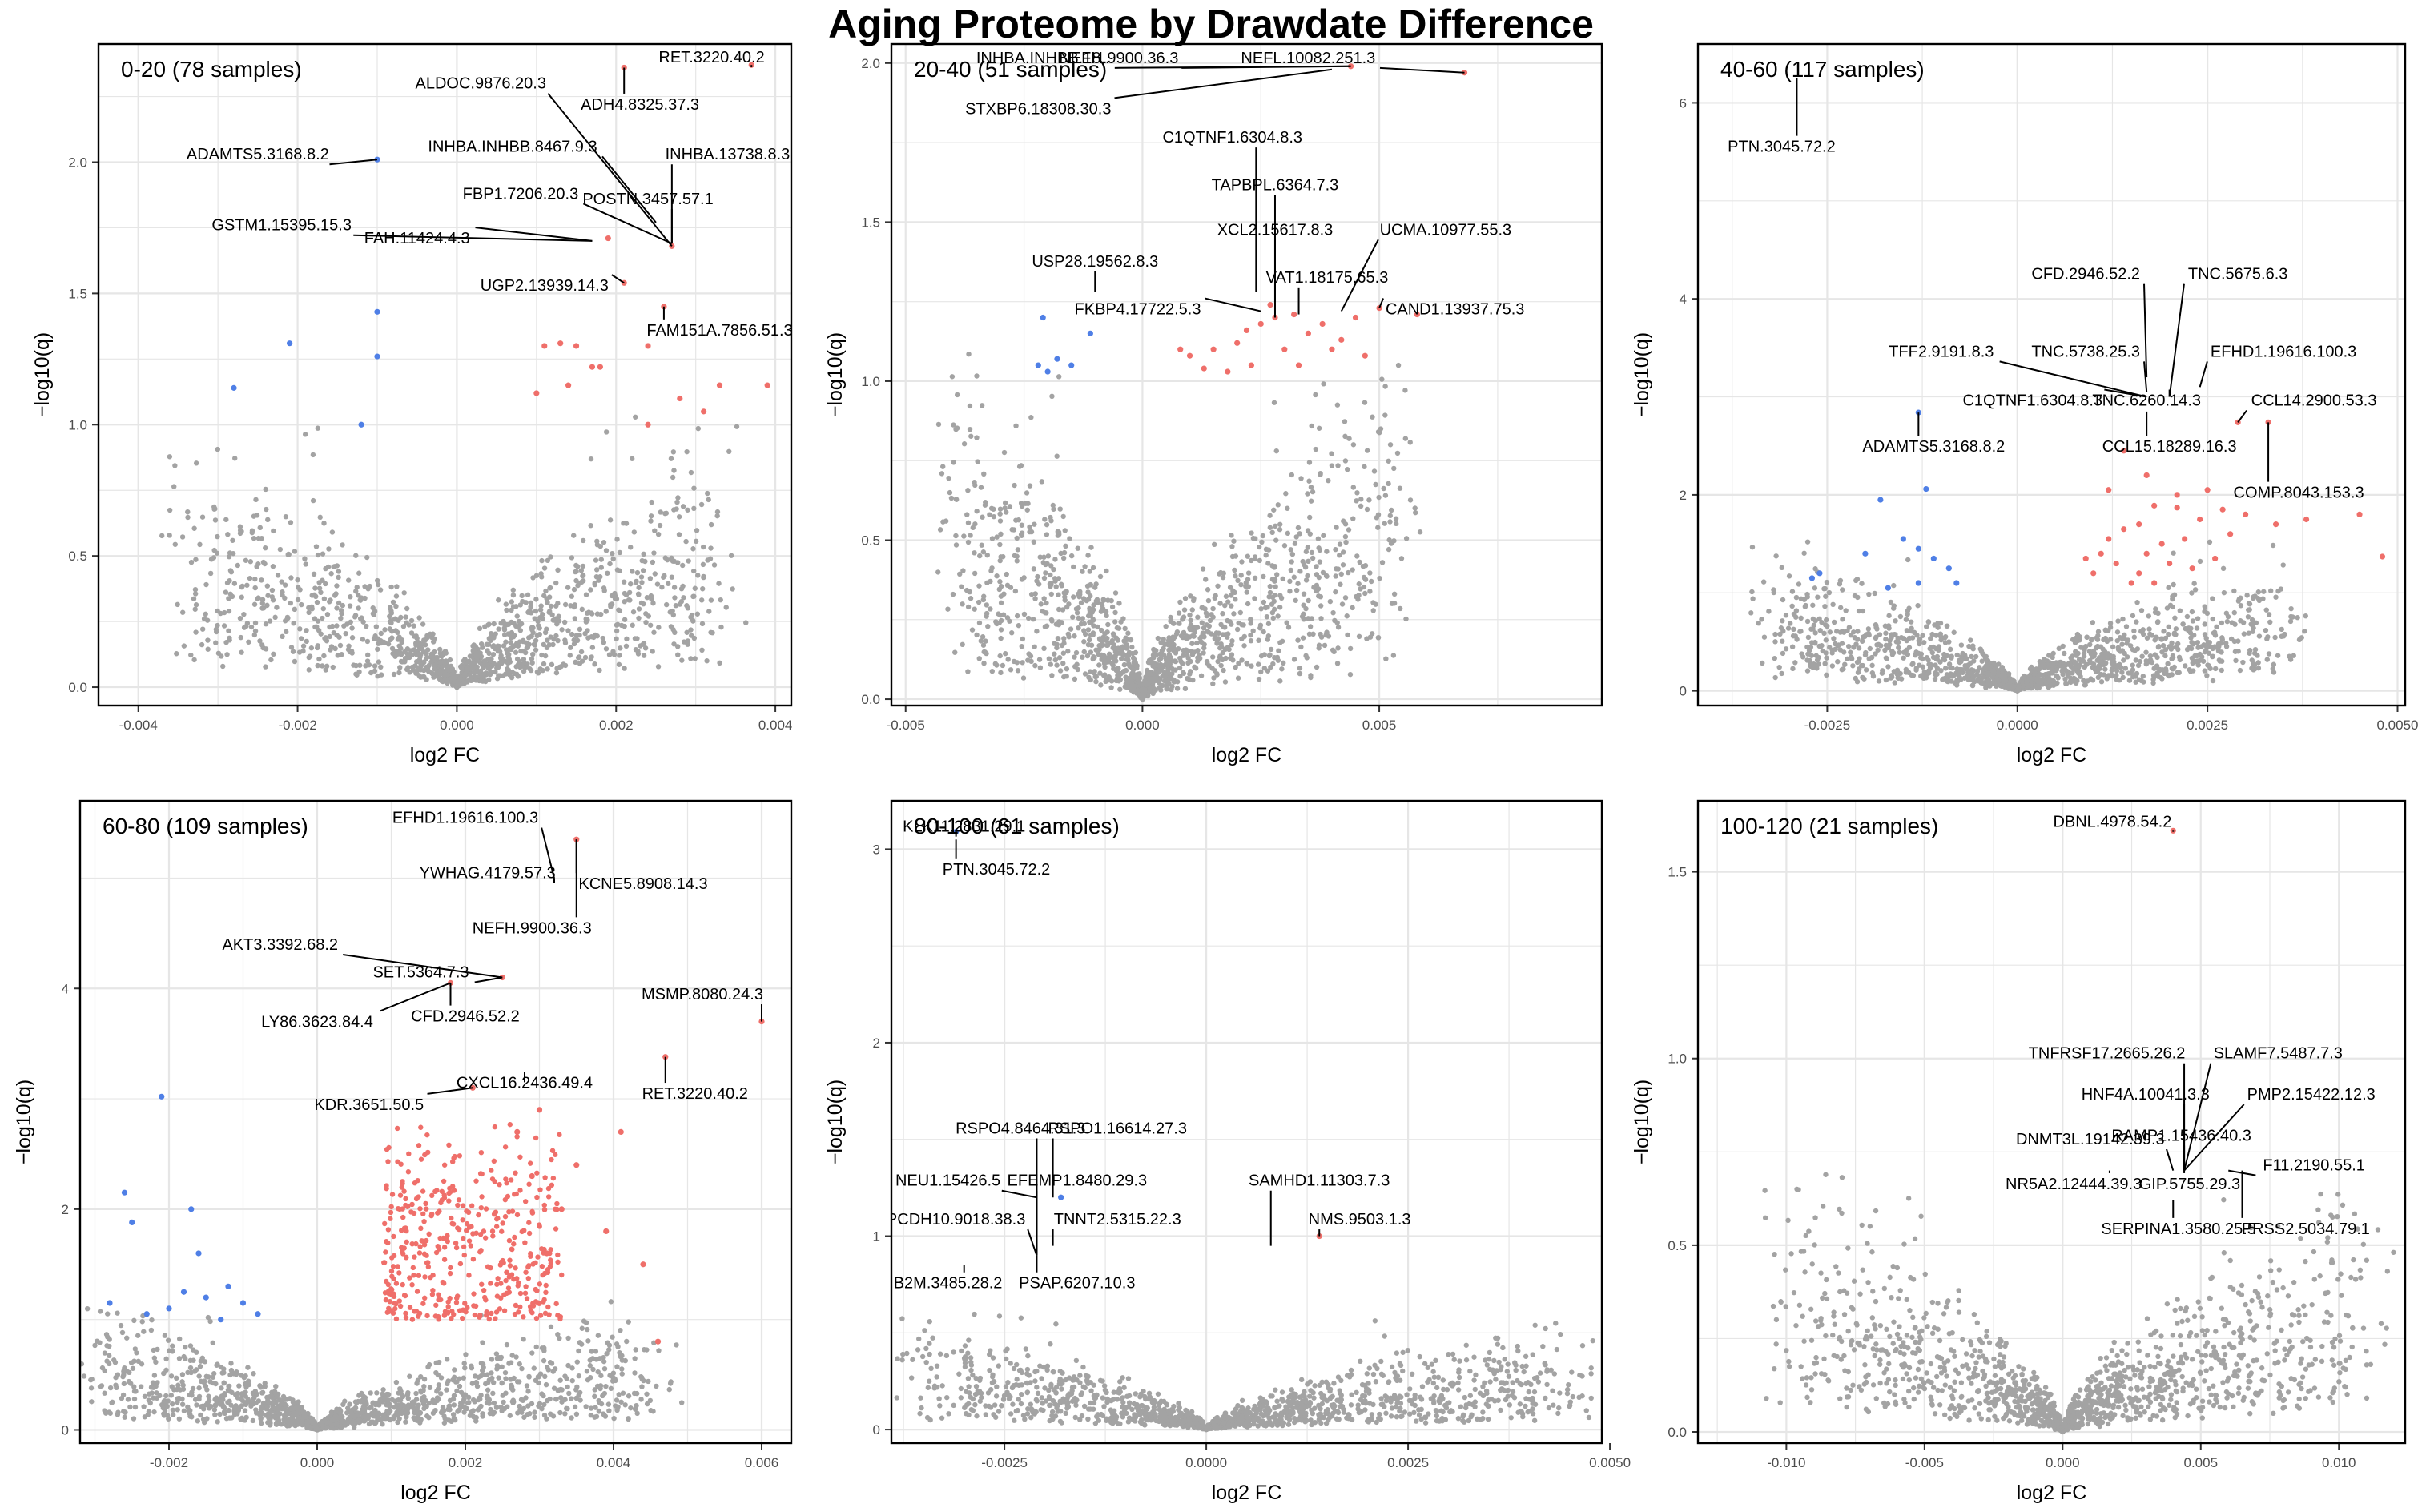 The image size is (2422, 1512). What do you see at coordinates (2299, 493) in the screenshot?
I see `annotation-label: COMP.8043.153.3` at bounding box center [2299, 493].